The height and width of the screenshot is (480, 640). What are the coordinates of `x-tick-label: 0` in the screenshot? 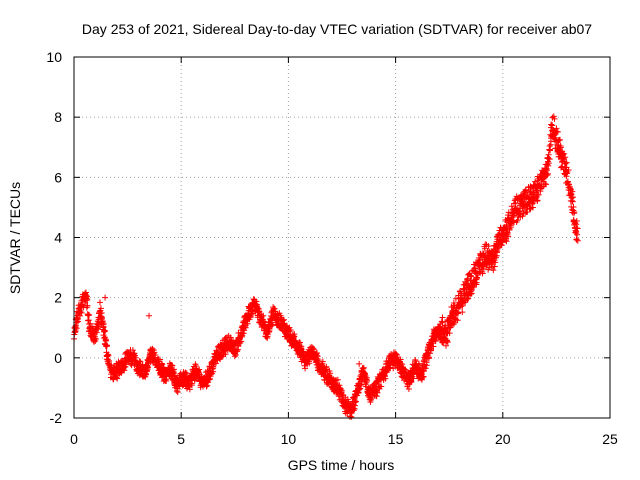 It's located at (74, 439).